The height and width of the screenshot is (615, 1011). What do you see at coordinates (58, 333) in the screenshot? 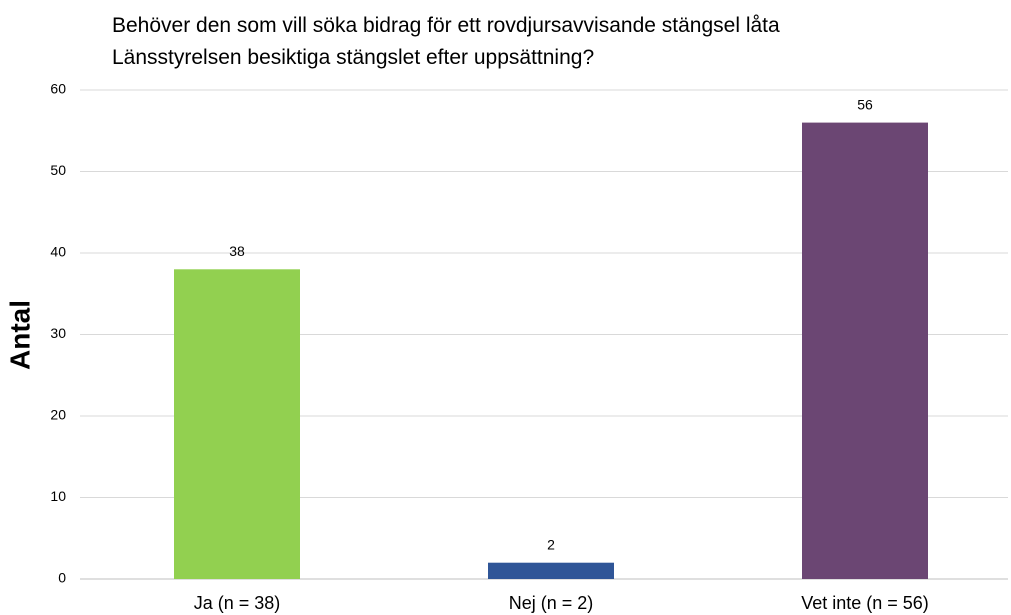
I see `y-tick-label: 30` at bounding box center [58, 333].